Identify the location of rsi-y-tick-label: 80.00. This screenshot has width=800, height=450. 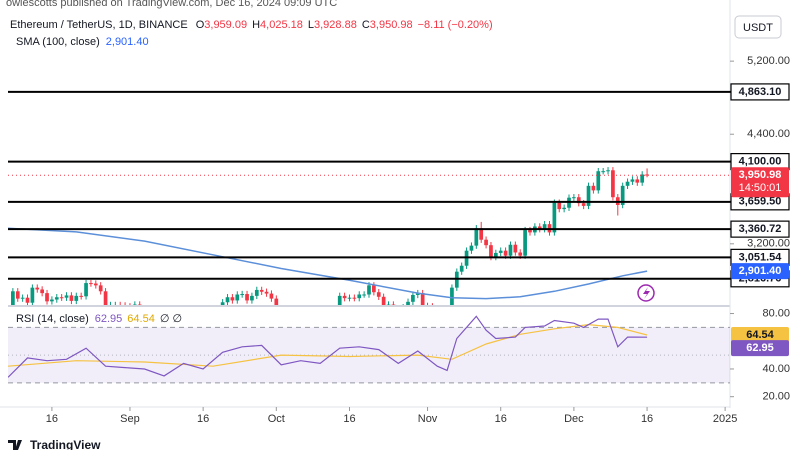
(776, 313).